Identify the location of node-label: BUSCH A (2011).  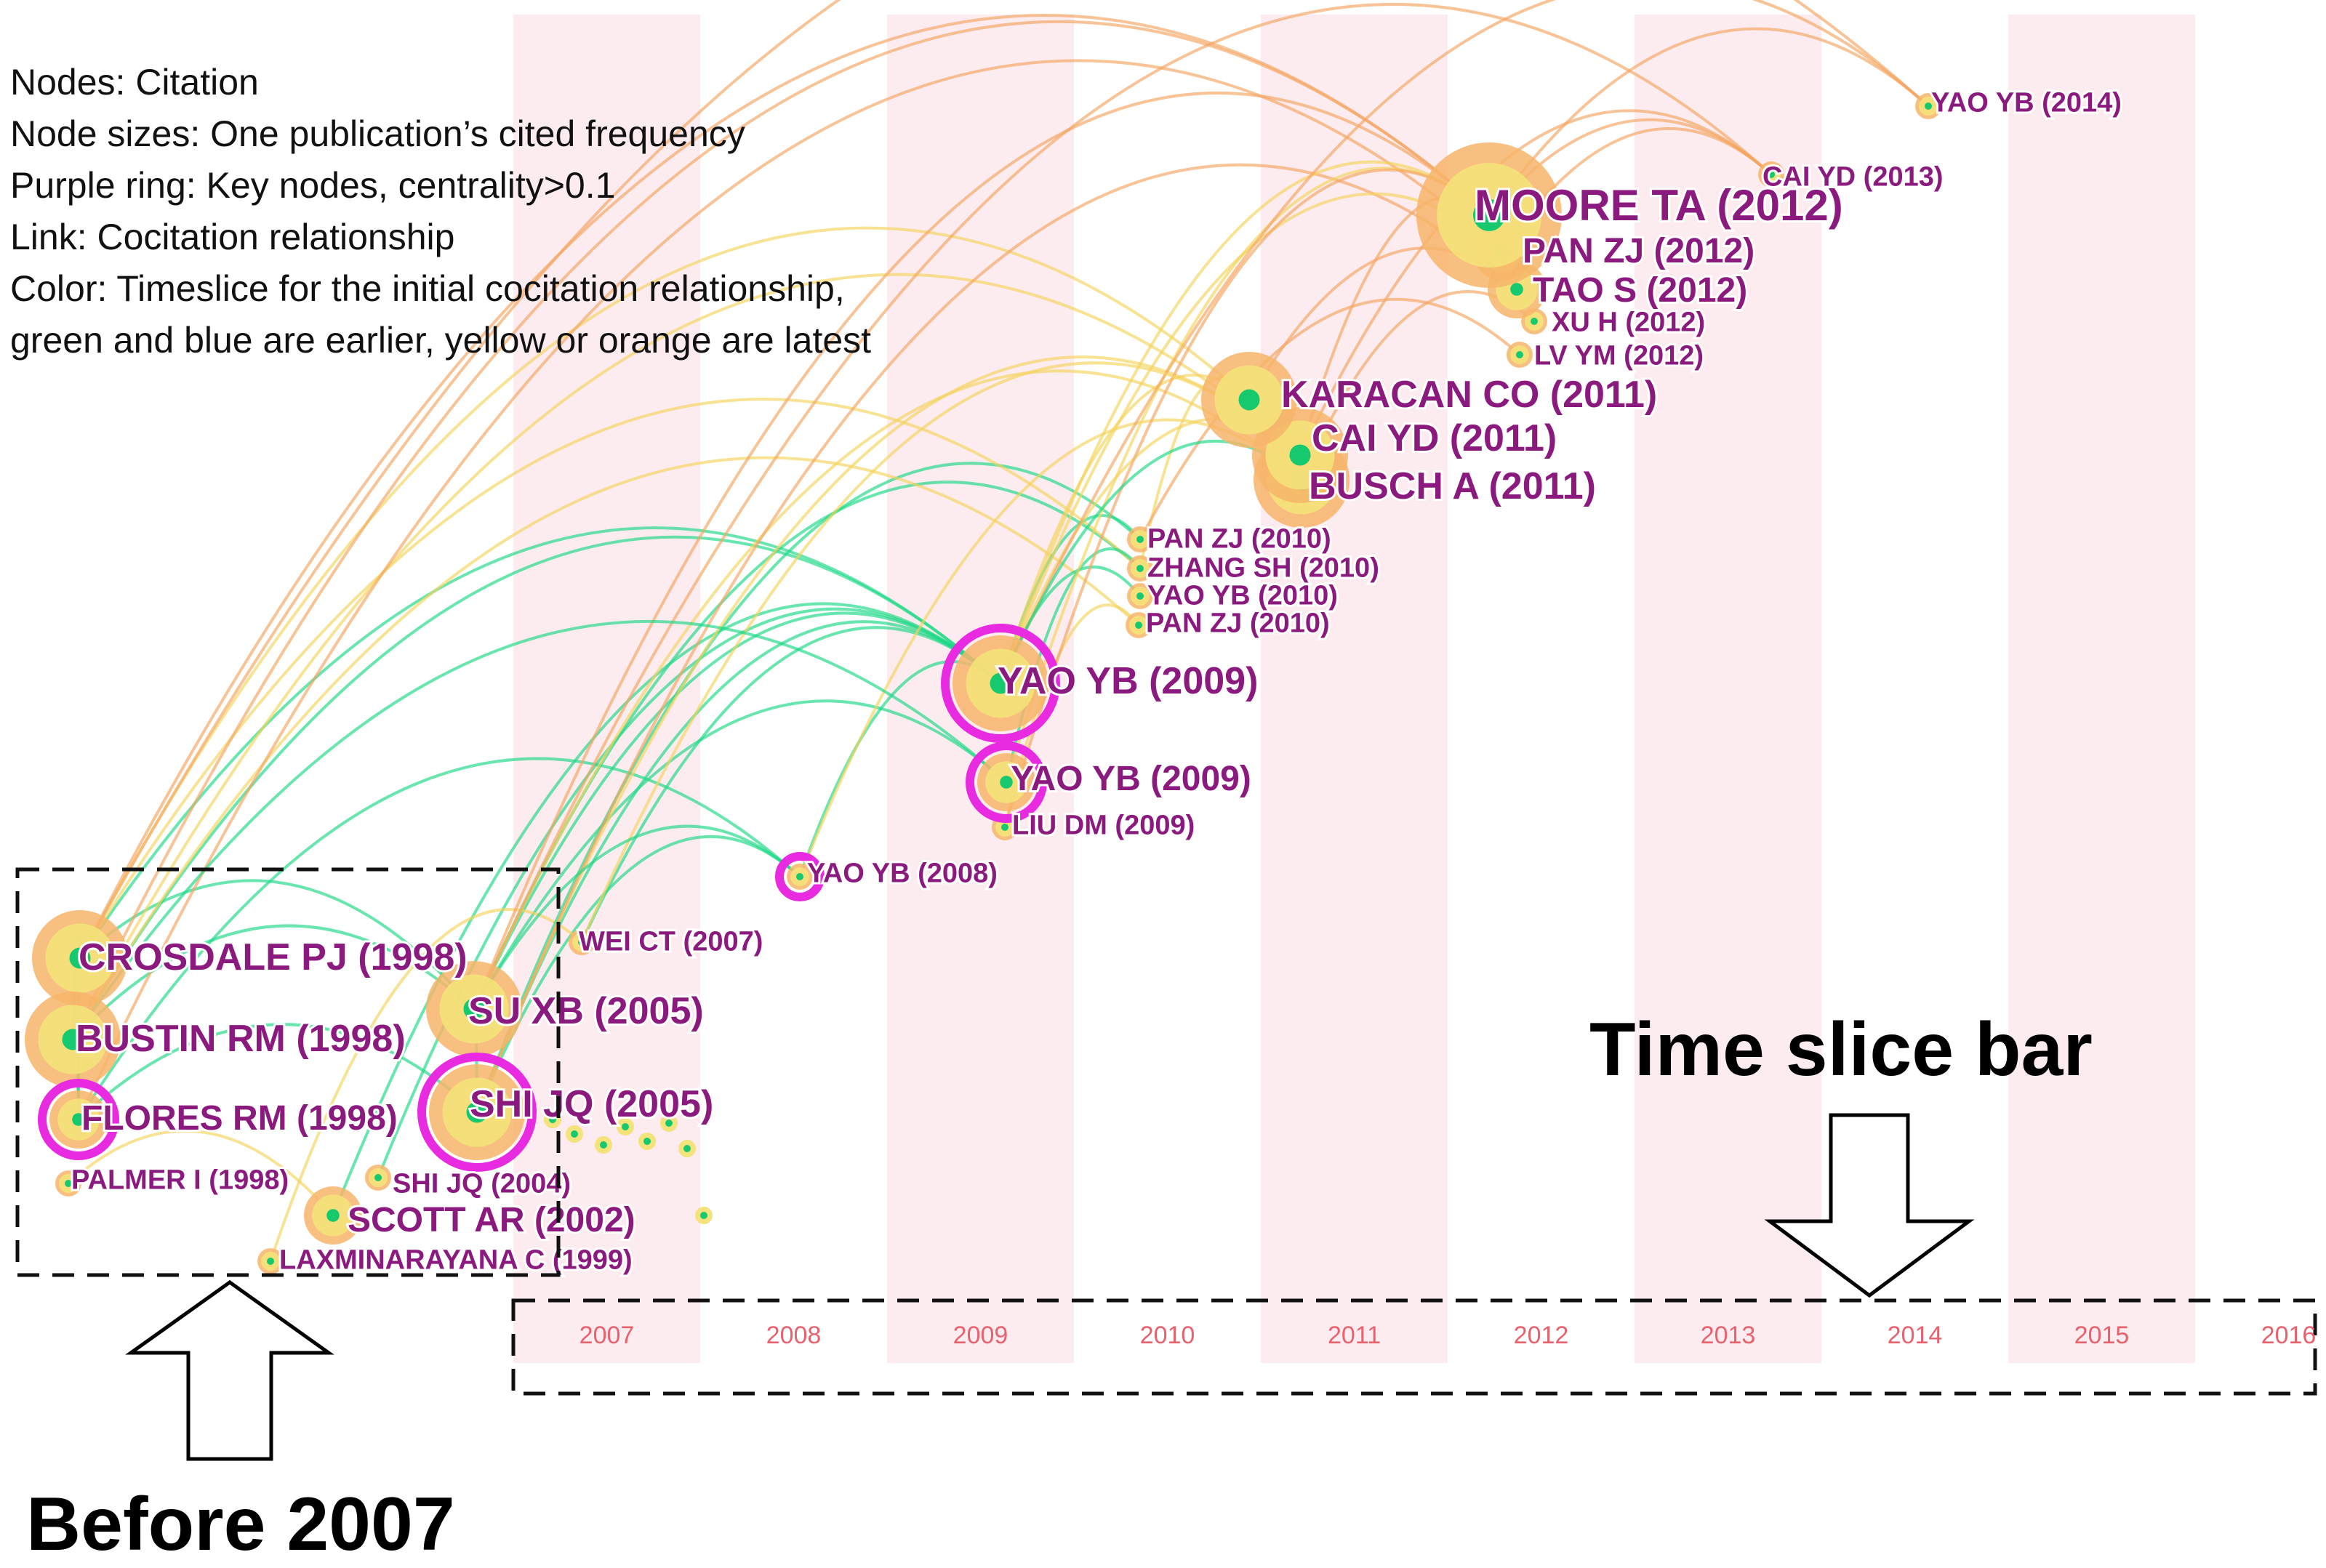
(1452, 486).